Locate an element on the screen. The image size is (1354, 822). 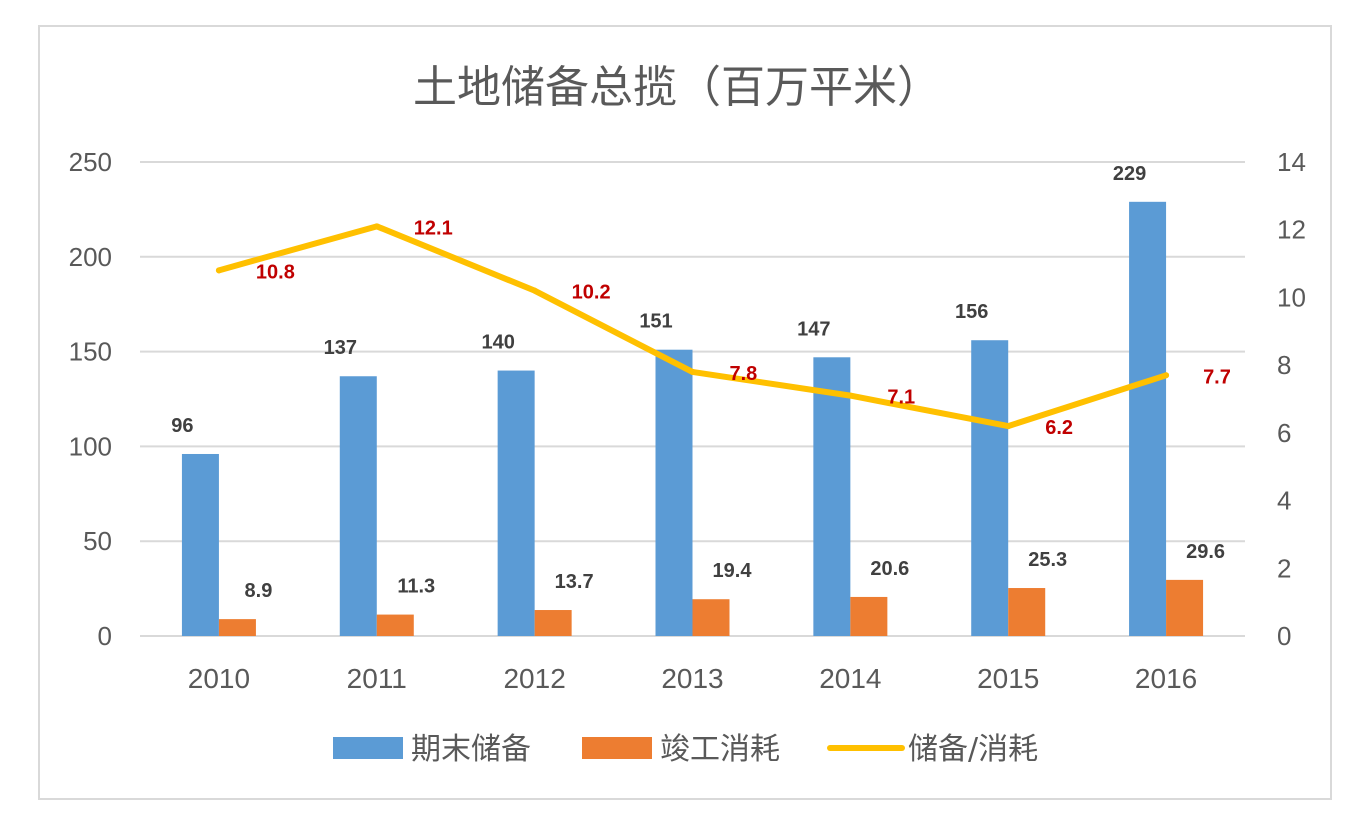
bar-value-label: 140 is located at coordinates (497, 343).